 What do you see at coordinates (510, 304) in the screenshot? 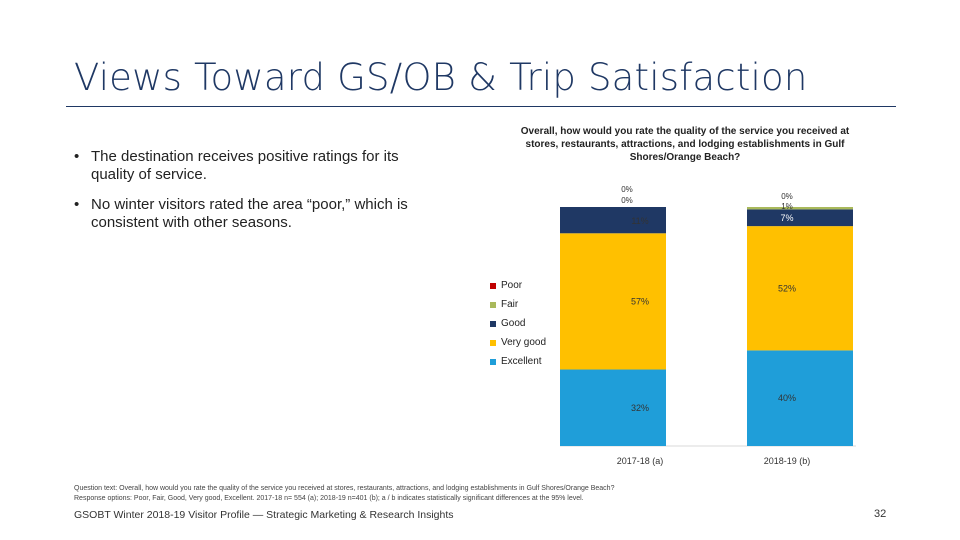
I see `legend-label: Fair` at bounding box center [510, 304].